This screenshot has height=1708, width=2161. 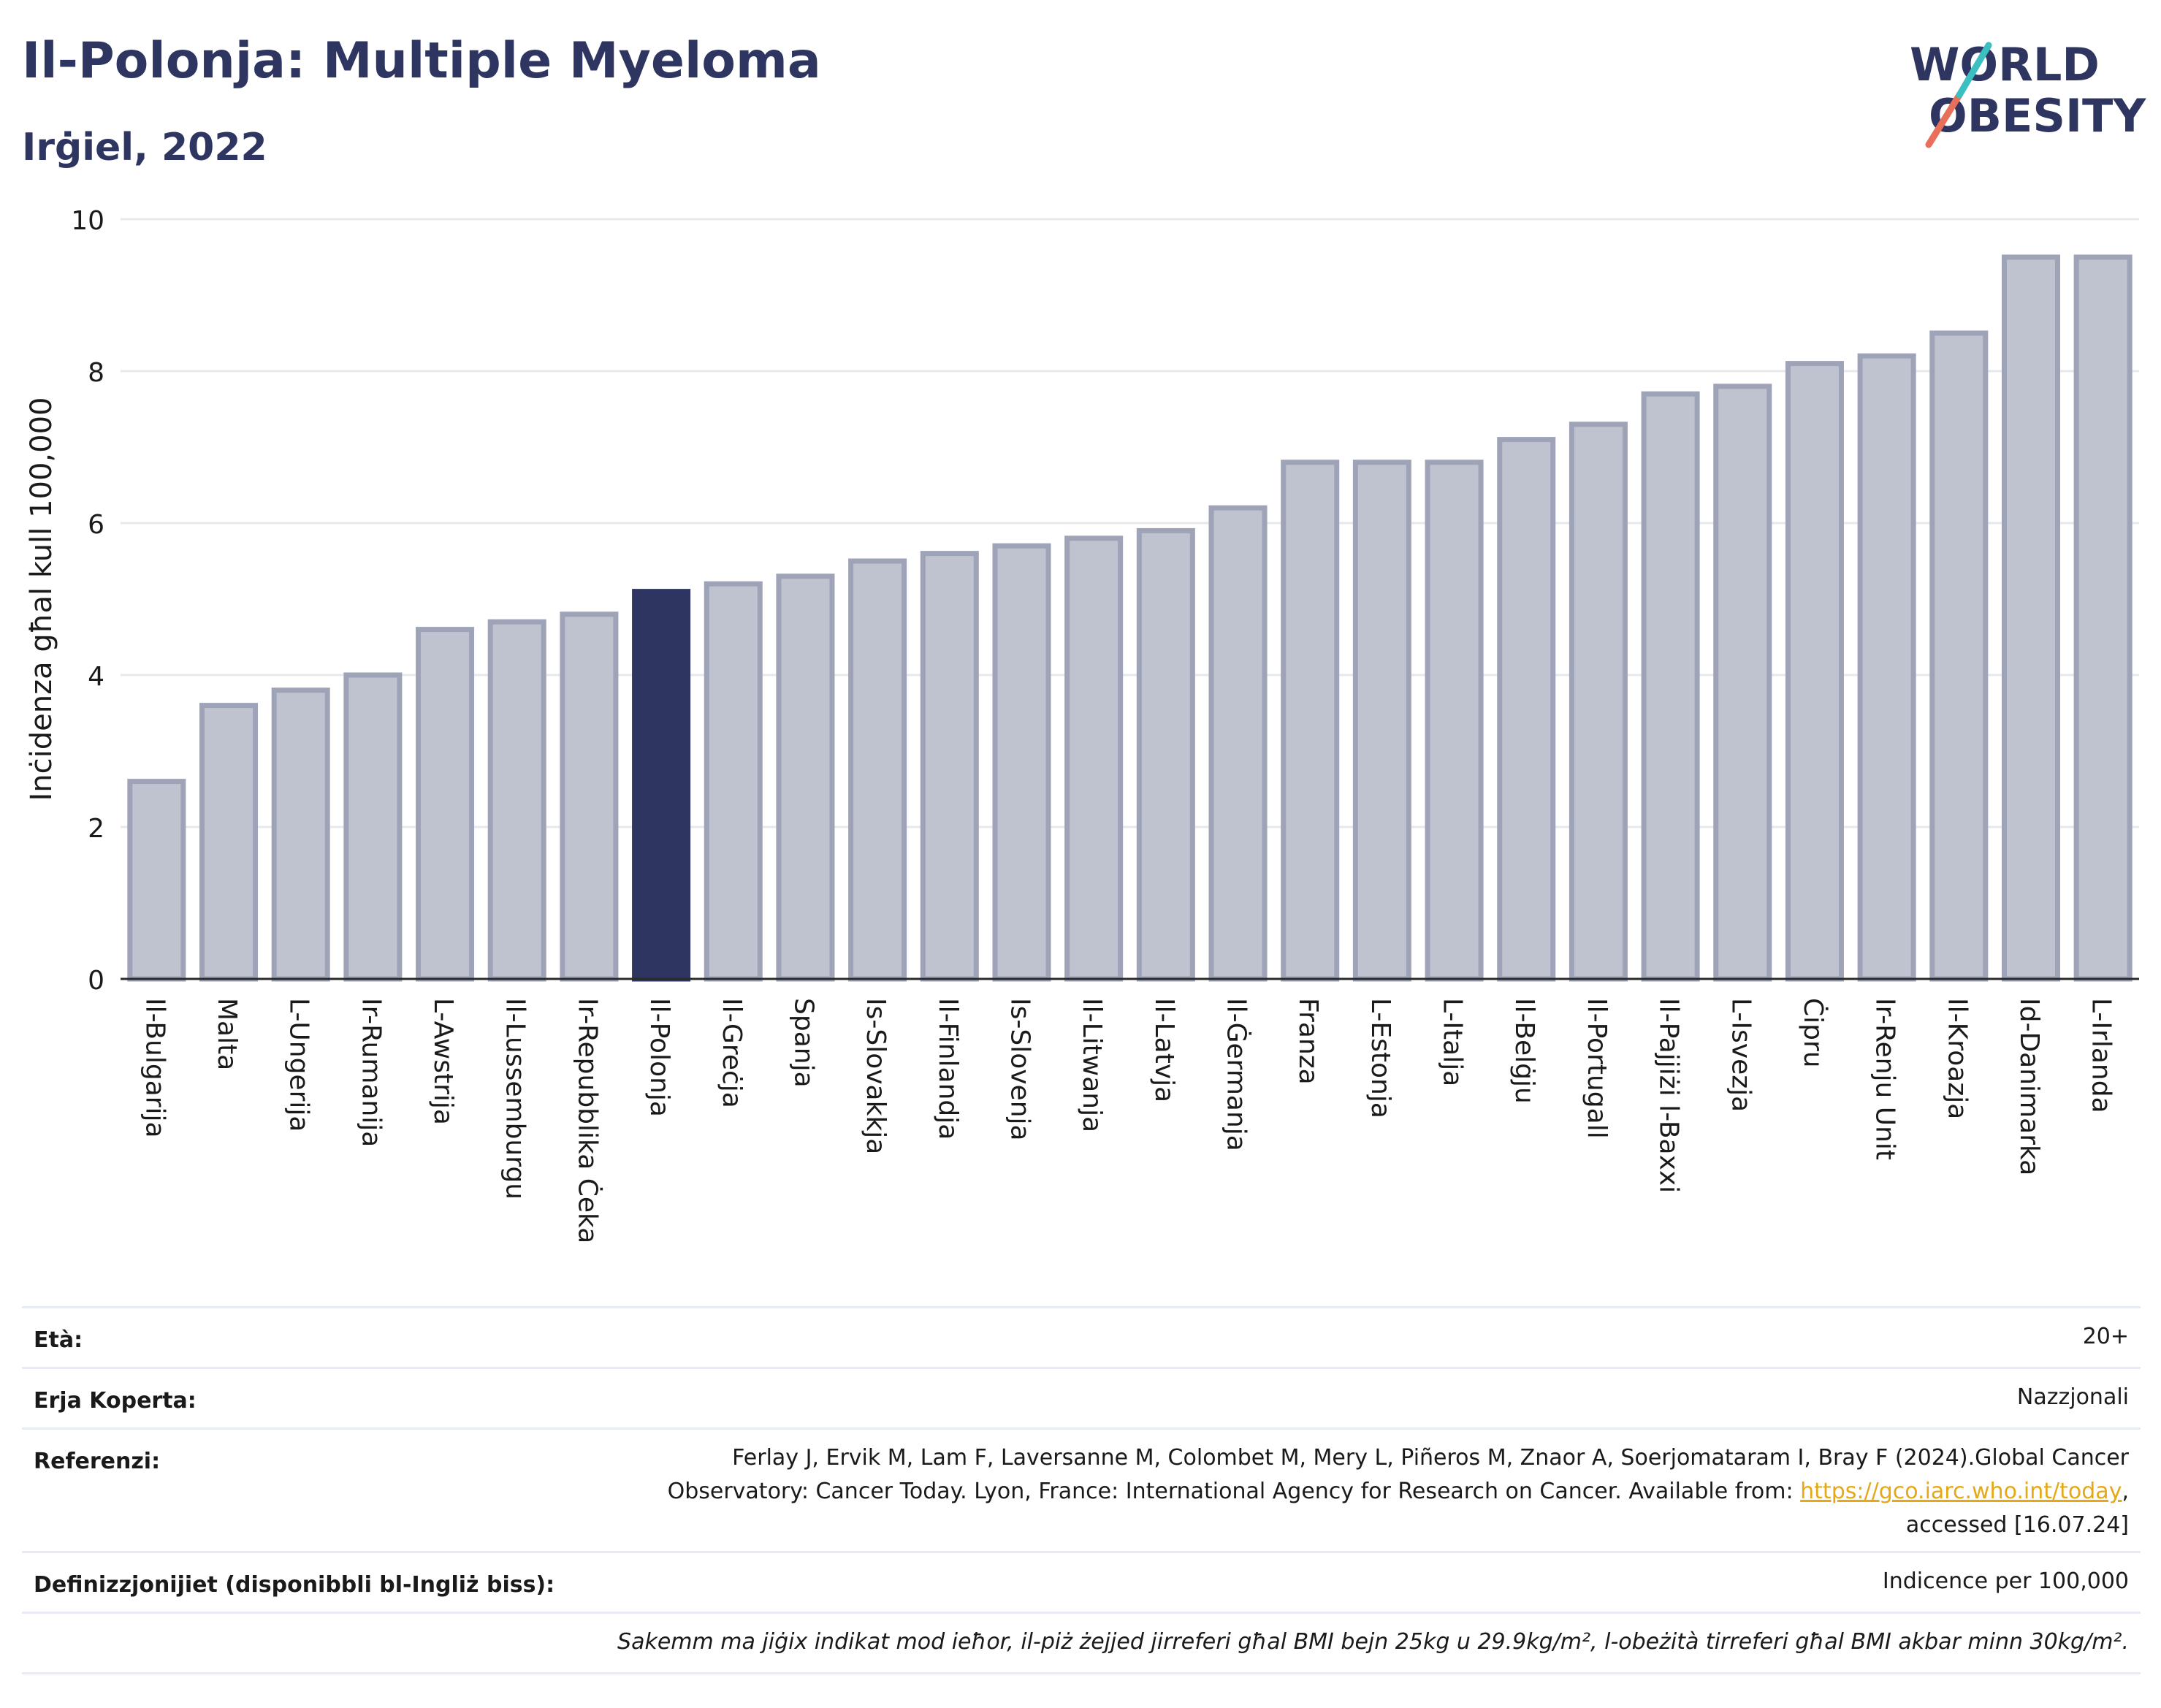 What do you see at coordinates (515, 1099) in the screenshot?
I see `x-tick-label: Il-Lussemburgu` at bounding box center [515, 1099].